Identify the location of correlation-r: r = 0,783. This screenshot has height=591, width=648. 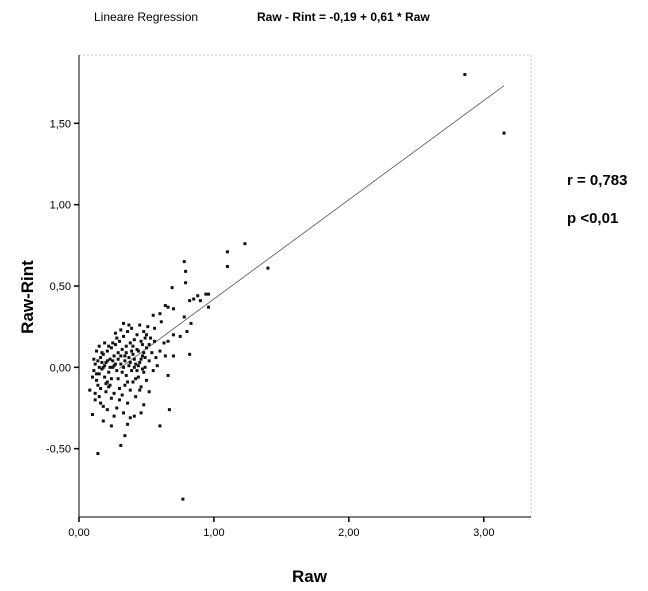
(597, 180).